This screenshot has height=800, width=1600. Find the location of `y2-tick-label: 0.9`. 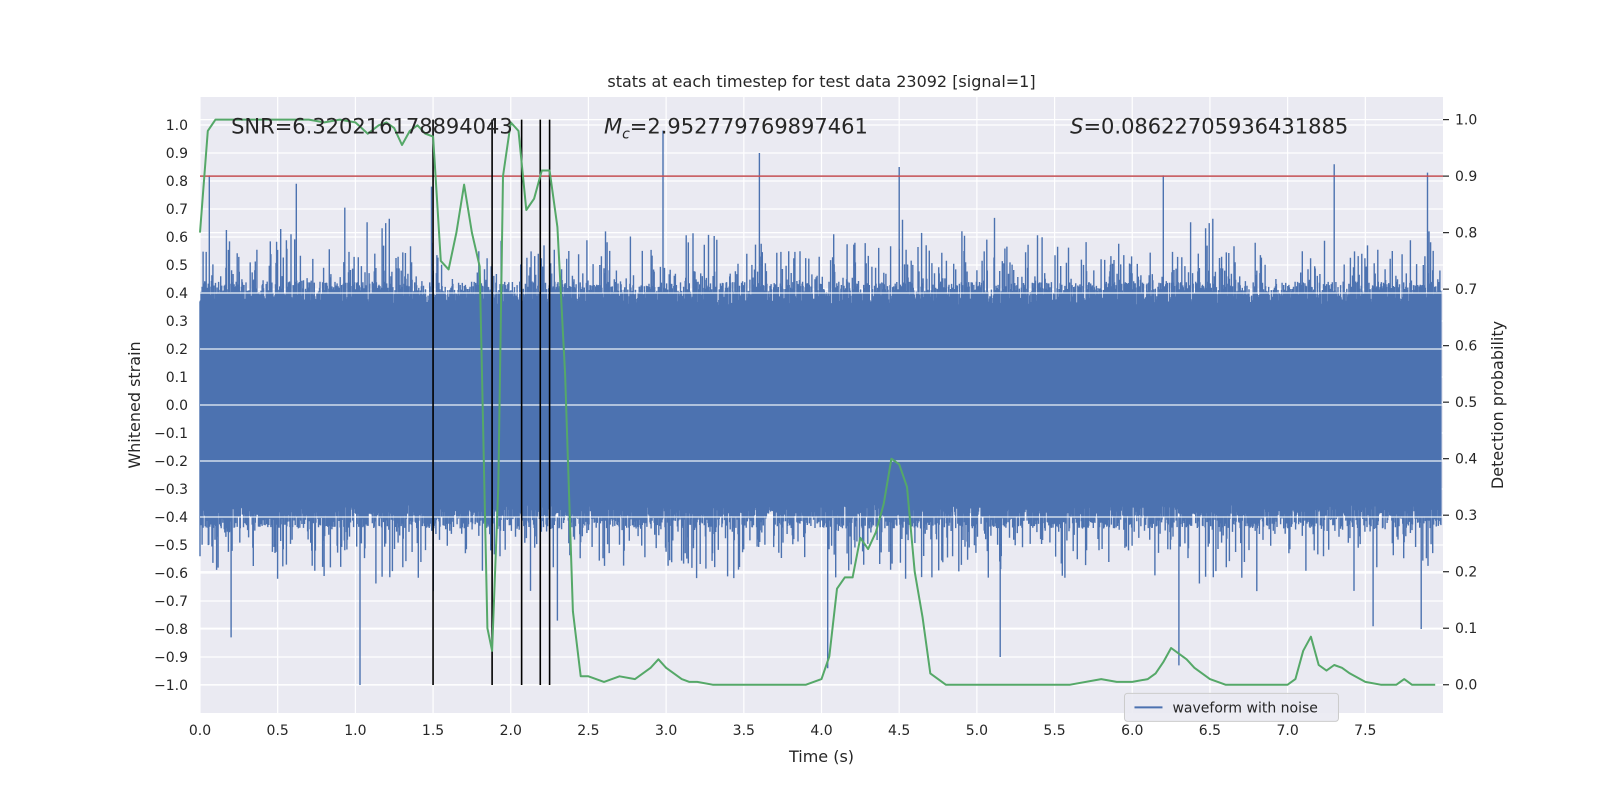

y2-tick-label: 0.9 is located at coordinates (1466, 177).